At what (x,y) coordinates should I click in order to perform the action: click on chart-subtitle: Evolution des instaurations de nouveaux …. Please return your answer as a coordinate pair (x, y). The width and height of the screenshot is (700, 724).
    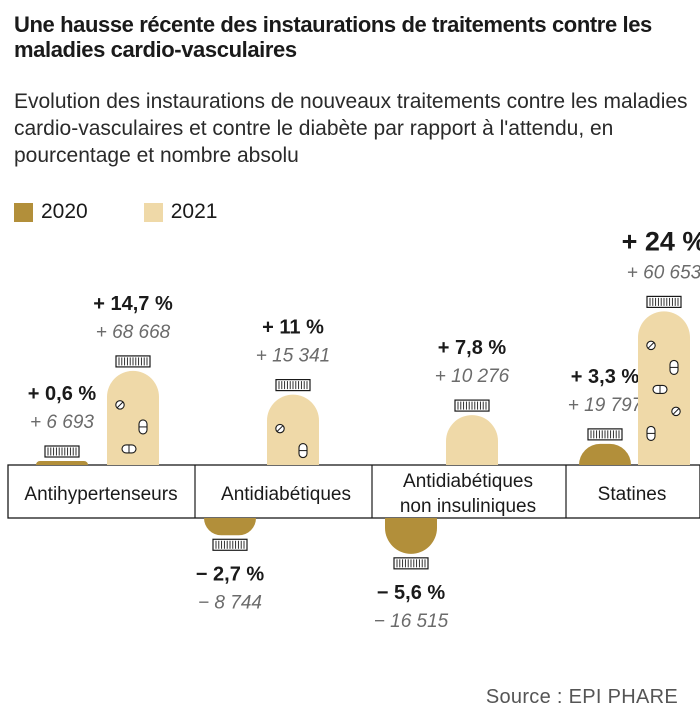
    Looking at the image, I should click on (351, 128).